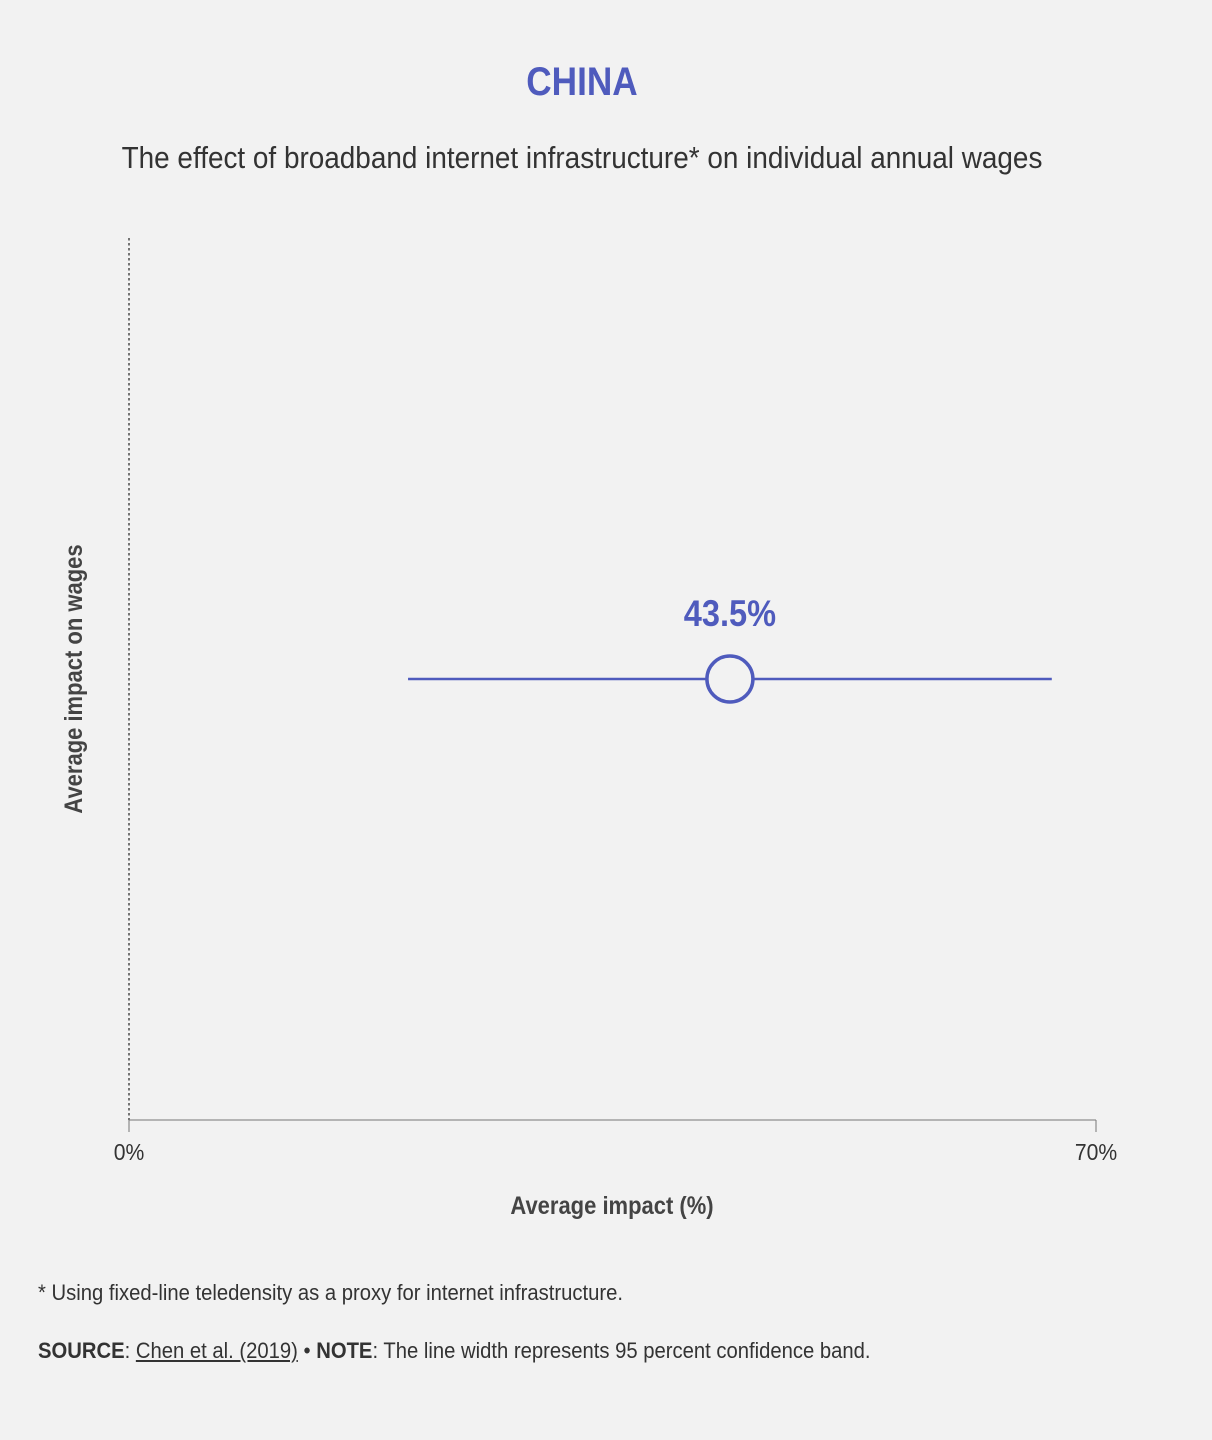 The height and width of the screenshot is (1440, 1212). What do you see at coordinates (344, 1350) in the screenshot?
I see `note-label: NOTE` at bounding box center [344, 1350].